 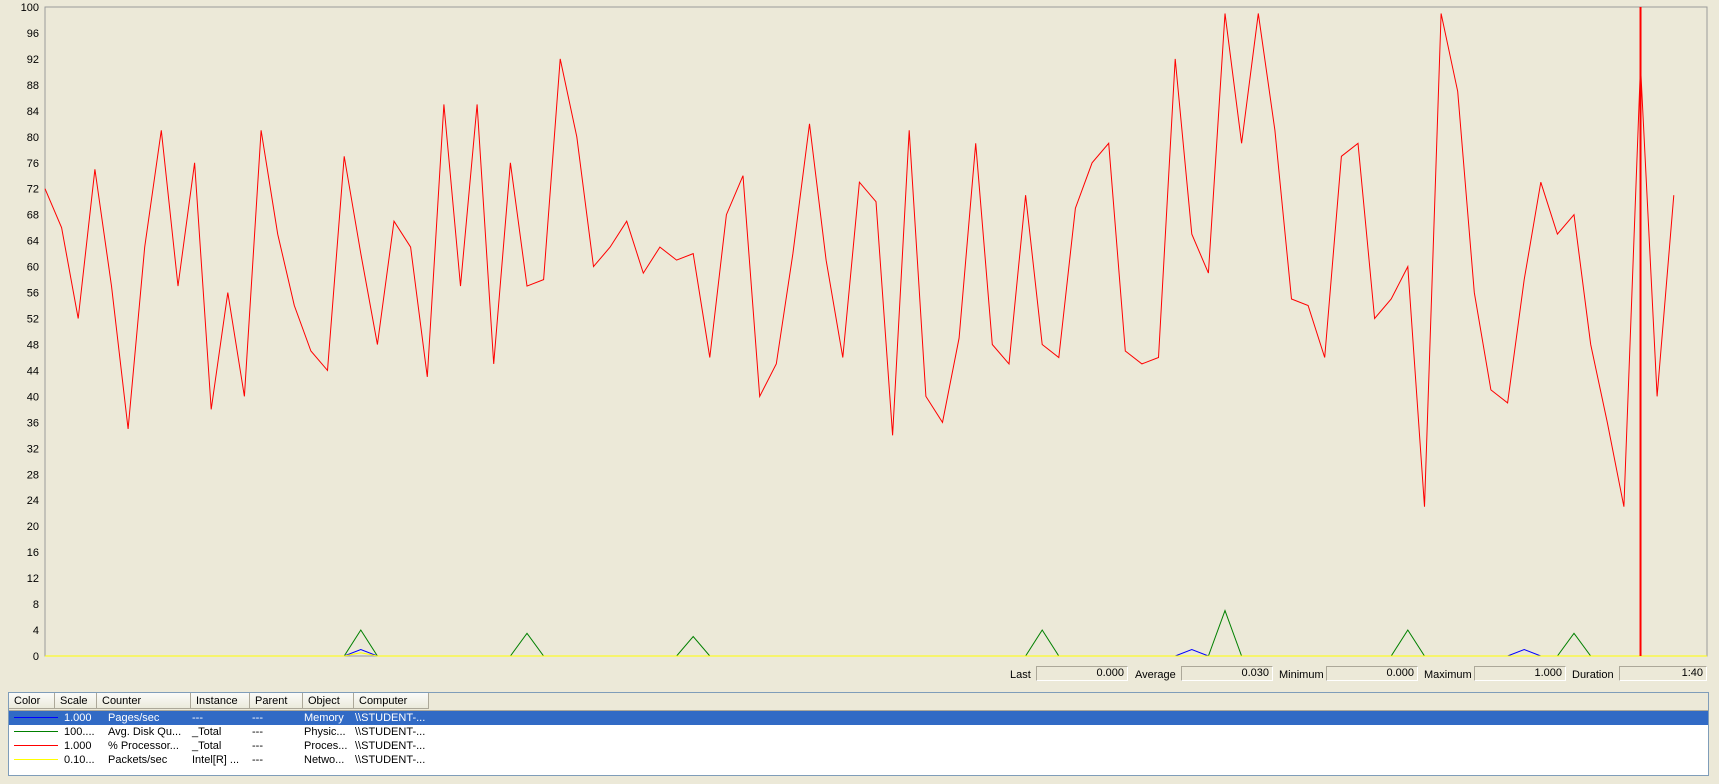 What do you see at coordinates (33, 449) in the screenshot?
I see `y-tick-label: 32` at bounding box center [33, 449].